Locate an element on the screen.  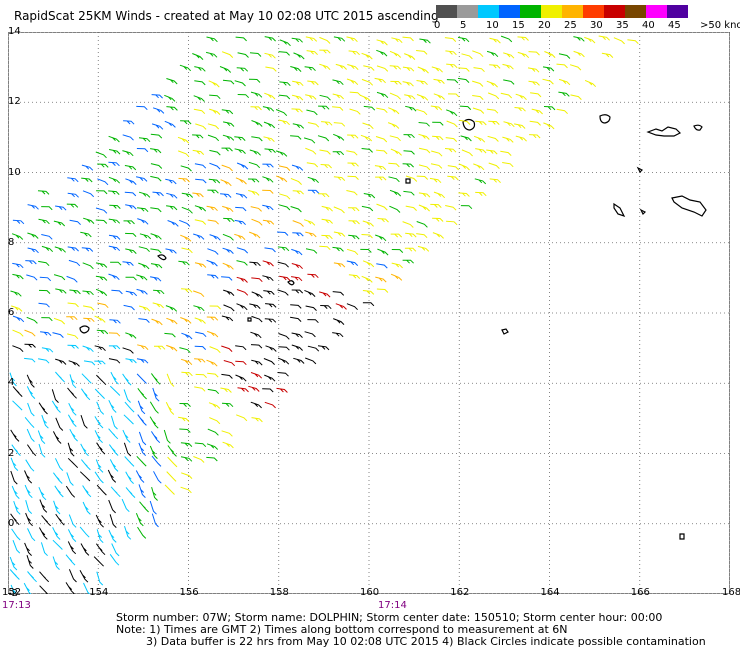
legend-label: 30 is located at coordinates (596, 25).